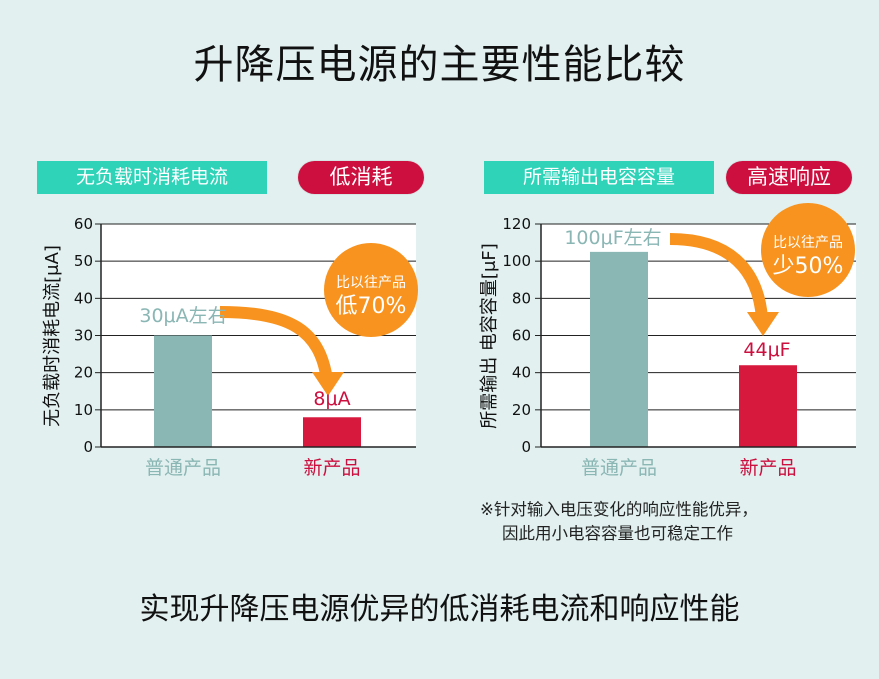 The width and height of the screenshot is (879, 679). I want to click on left-chart-pill: 低消耗, so click(361, 177).